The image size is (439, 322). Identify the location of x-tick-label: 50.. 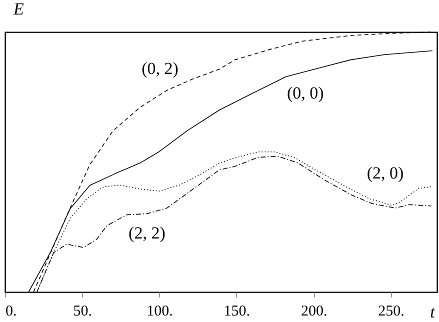
(82, 312).